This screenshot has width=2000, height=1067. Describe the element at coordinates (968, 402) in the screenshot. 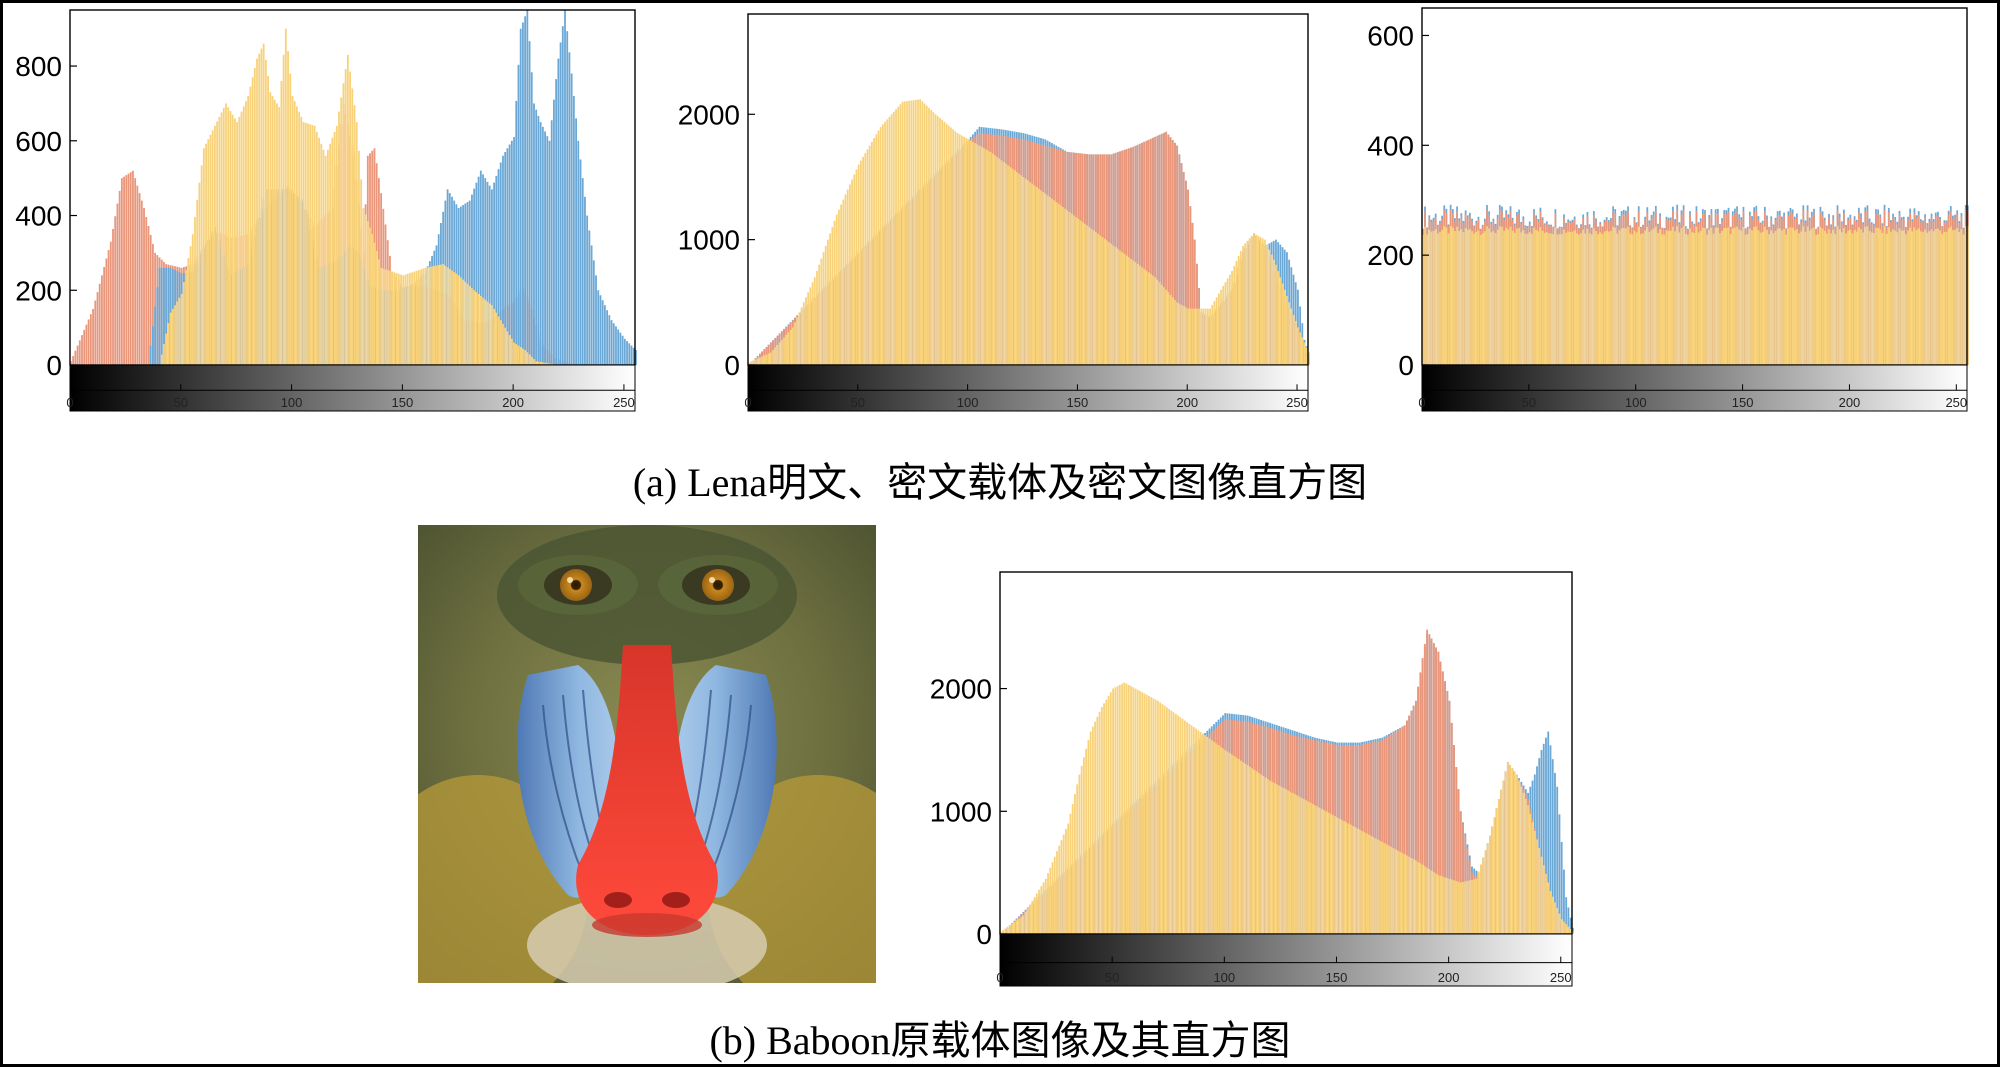

I see `x-tick-label: 100` at that location.